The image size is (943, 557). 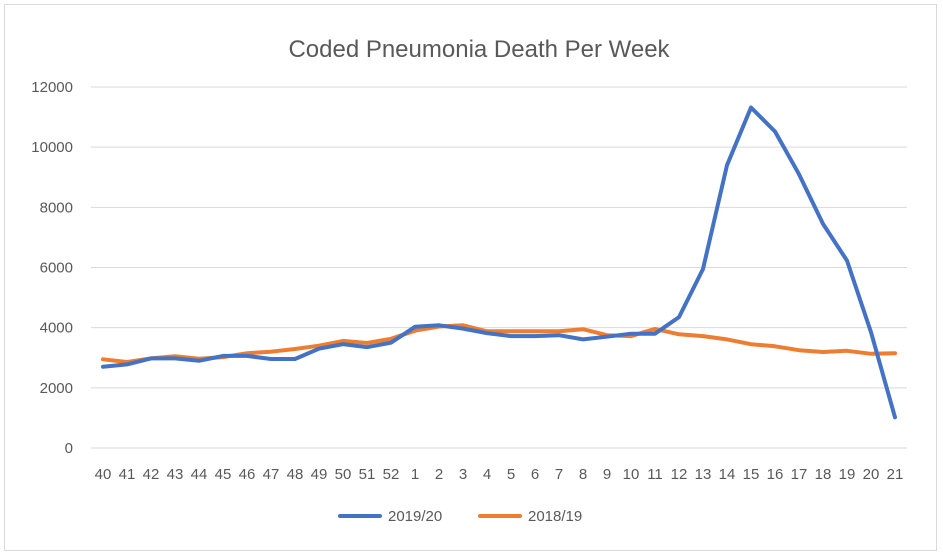 What do you see at coordinates (751, 474) in the screenshot?
I see `x-tick-label: 15` at bounding box center [751, 474].